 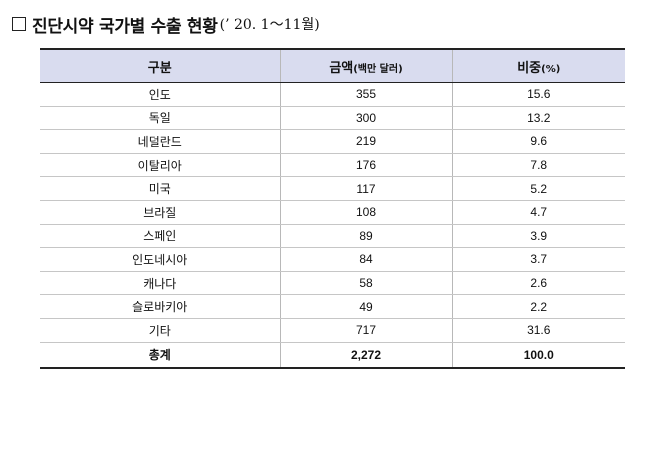 I want to click on cell-amount: 89, so click(x=366, y=236).